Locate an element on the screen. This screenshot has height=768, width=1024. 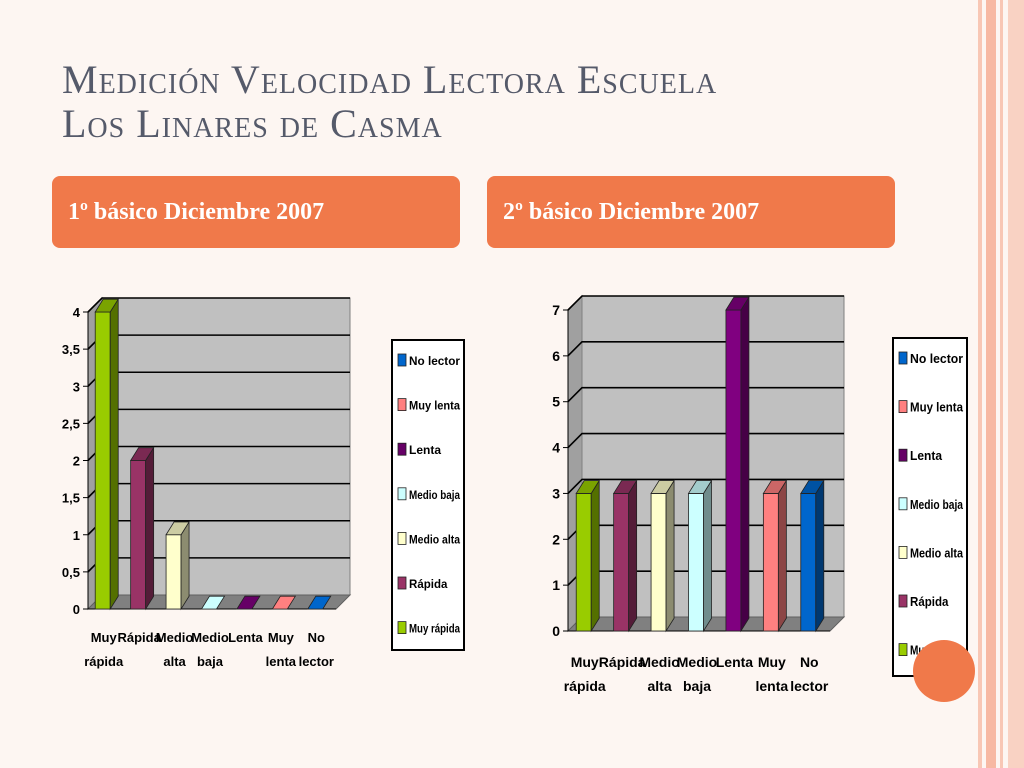
y-tick-label: 7 is located at coordinates (556, 310).